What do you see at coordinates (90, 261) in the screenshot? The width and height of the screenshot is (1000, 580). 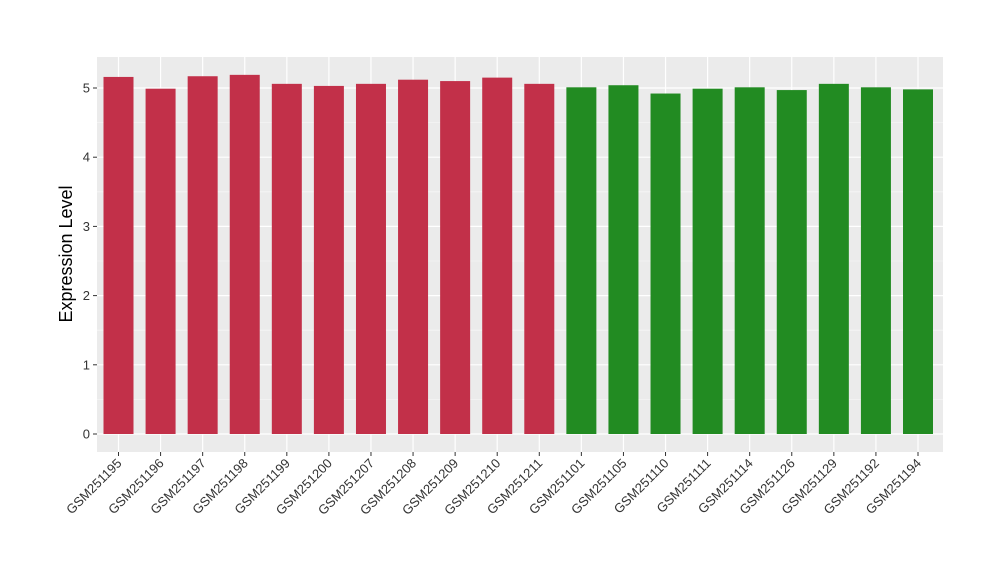 I see `y-axis: 0 1 2 3 4 5` at bounding box center [90, 261].